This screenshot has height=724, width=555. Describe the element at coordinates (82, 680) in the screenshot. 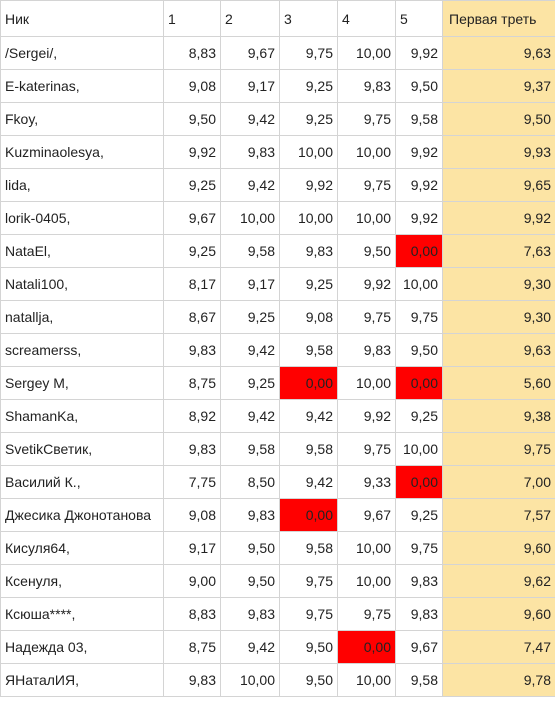

I see `cell-nick: ЯНаталИЯ,` at that location.